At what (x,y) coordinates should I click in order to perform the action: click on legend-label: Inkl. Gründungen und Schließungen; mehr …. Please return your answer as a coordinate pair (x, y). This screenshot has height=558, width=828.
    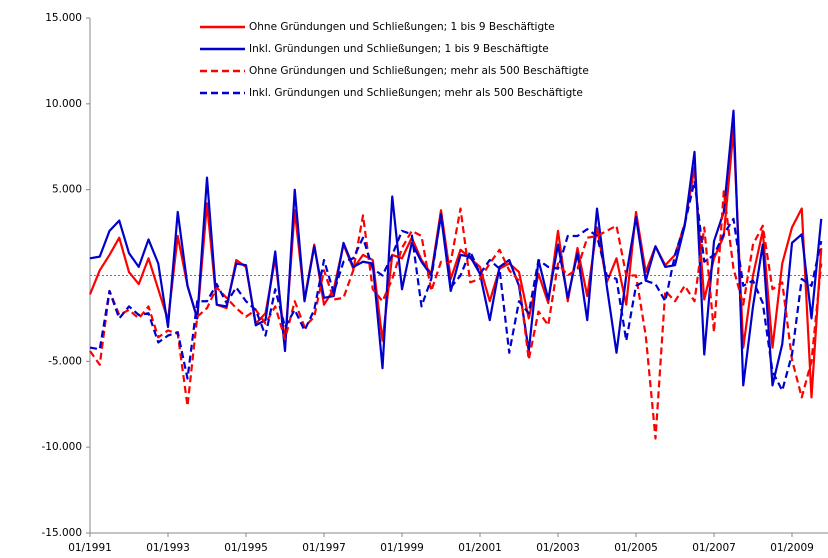
    Looking at the image, I should click on (416, 93).